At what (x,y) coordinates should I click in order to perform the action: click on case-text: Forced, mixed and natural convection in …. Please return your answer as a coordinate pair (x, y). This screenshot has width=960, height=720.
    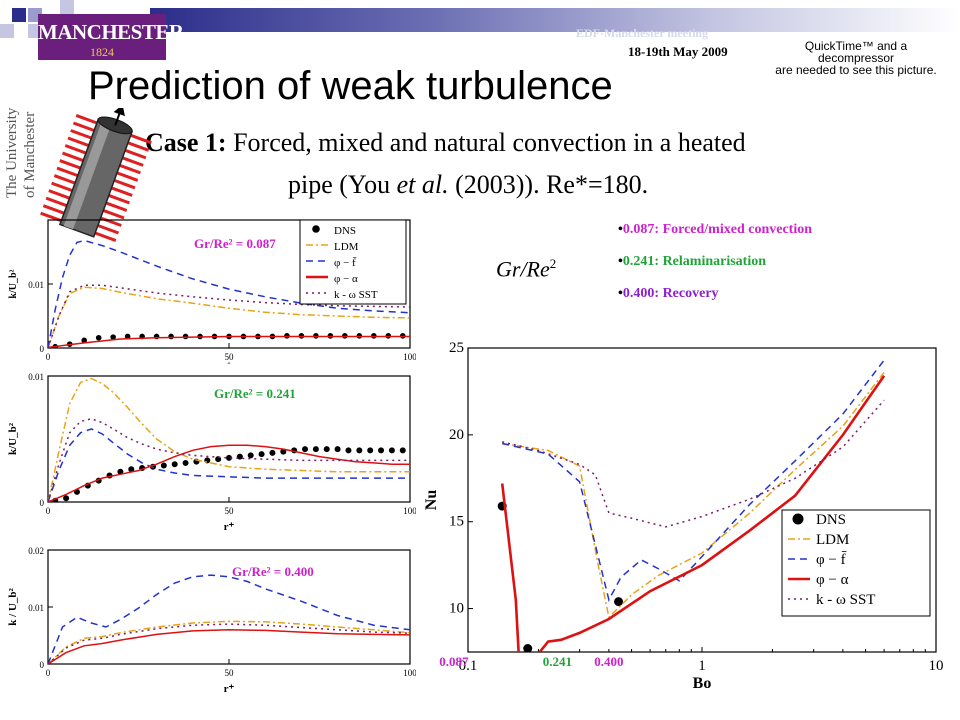
    Looking at the image, I should click on (489, 142).